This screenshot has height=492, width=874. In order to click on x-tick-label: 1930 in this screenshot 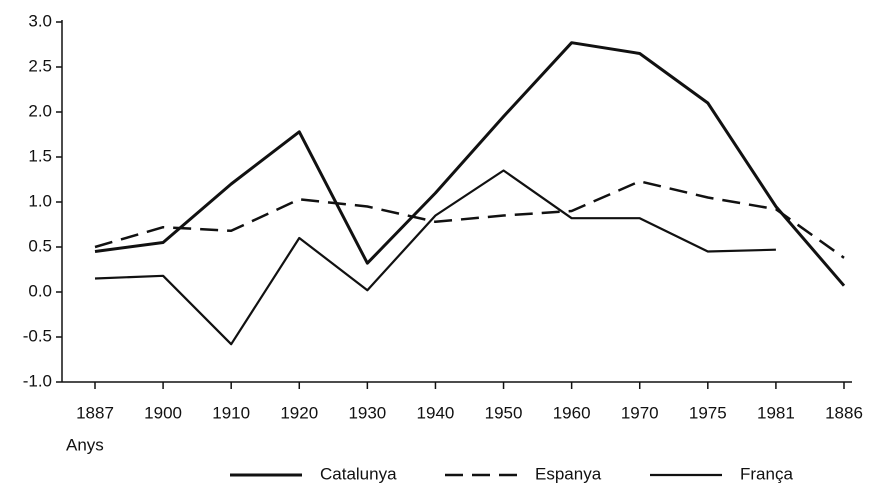, I will do `click(367, 412)`.